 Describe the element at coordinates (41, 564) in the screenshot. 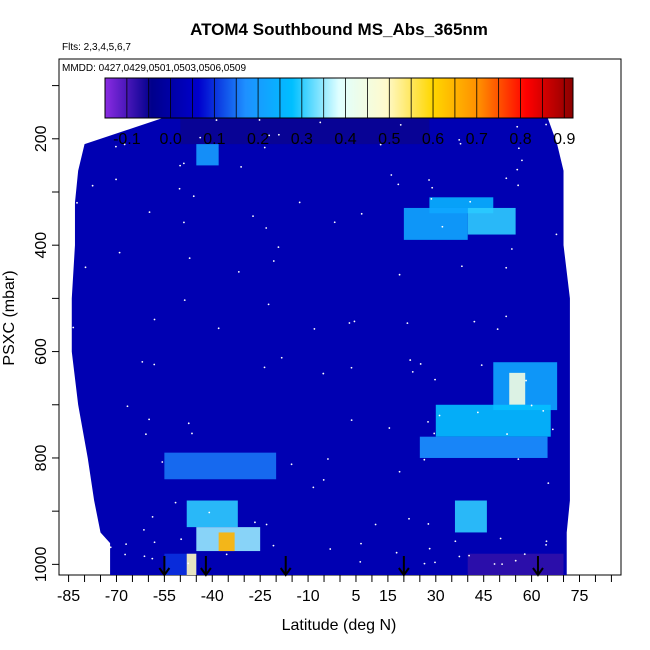

I see `y-tick-label: 1000` at that location.